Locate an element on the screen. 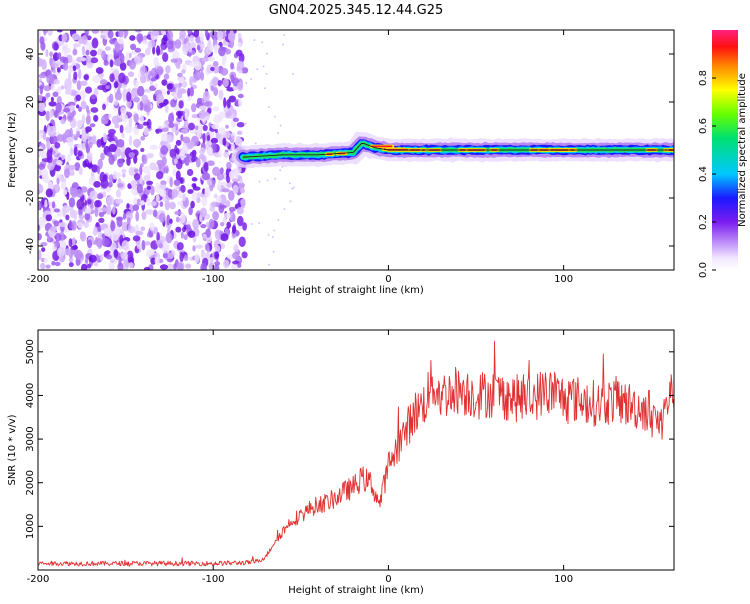  spectrogram-x-tick-label: -100 is located at coordinates (213, 279).